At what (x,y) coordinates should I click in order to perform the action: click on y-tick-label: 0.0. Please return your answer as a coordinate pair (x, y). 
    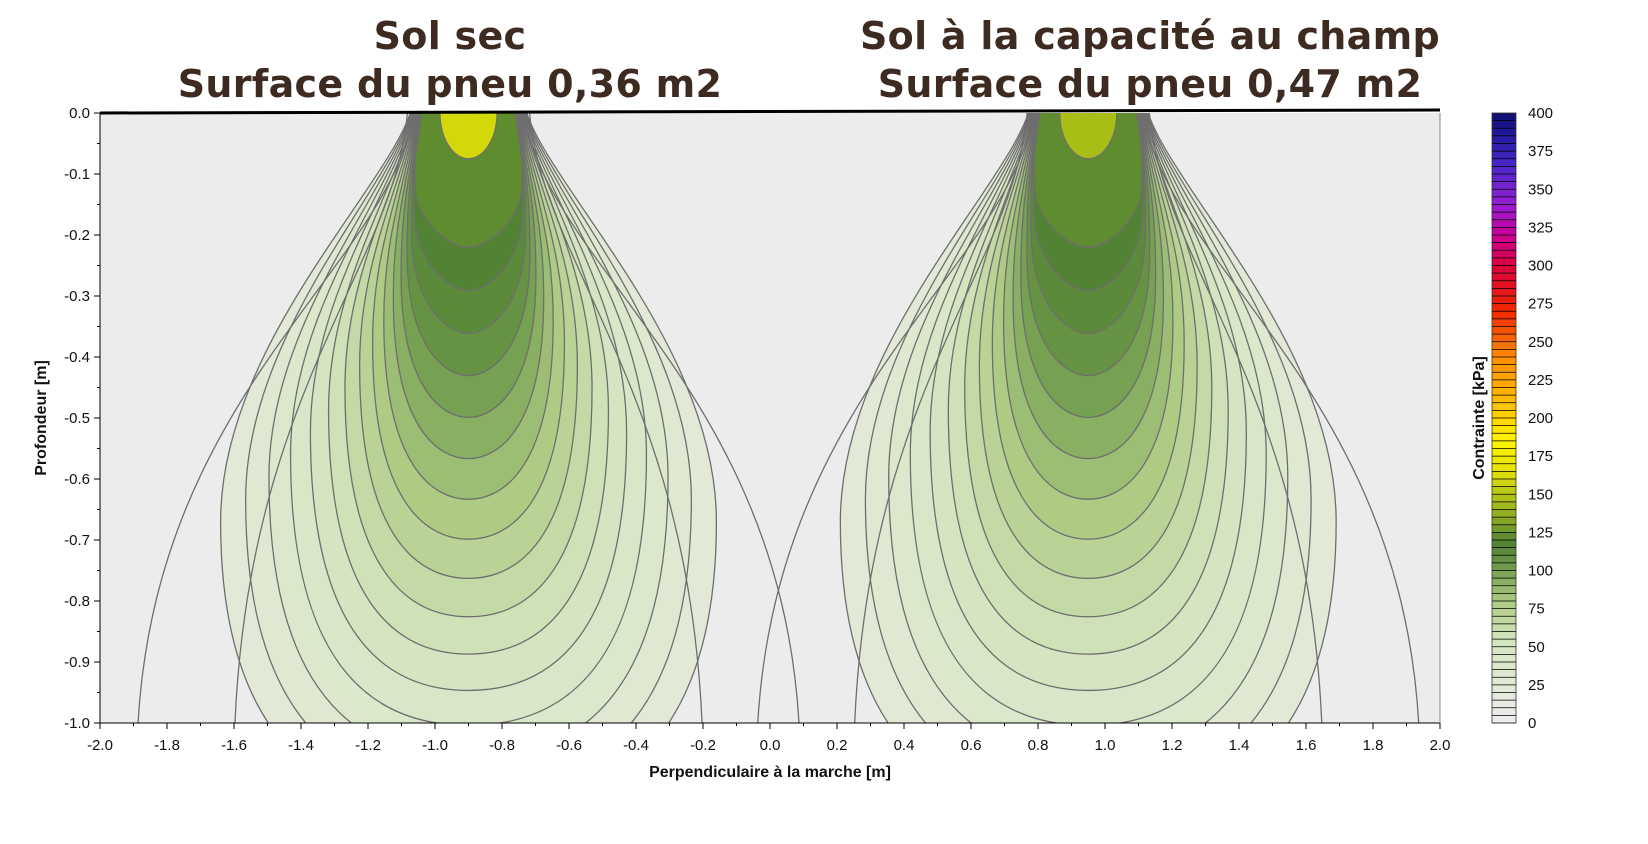
    Looking at the image, I should click on (79, 113).